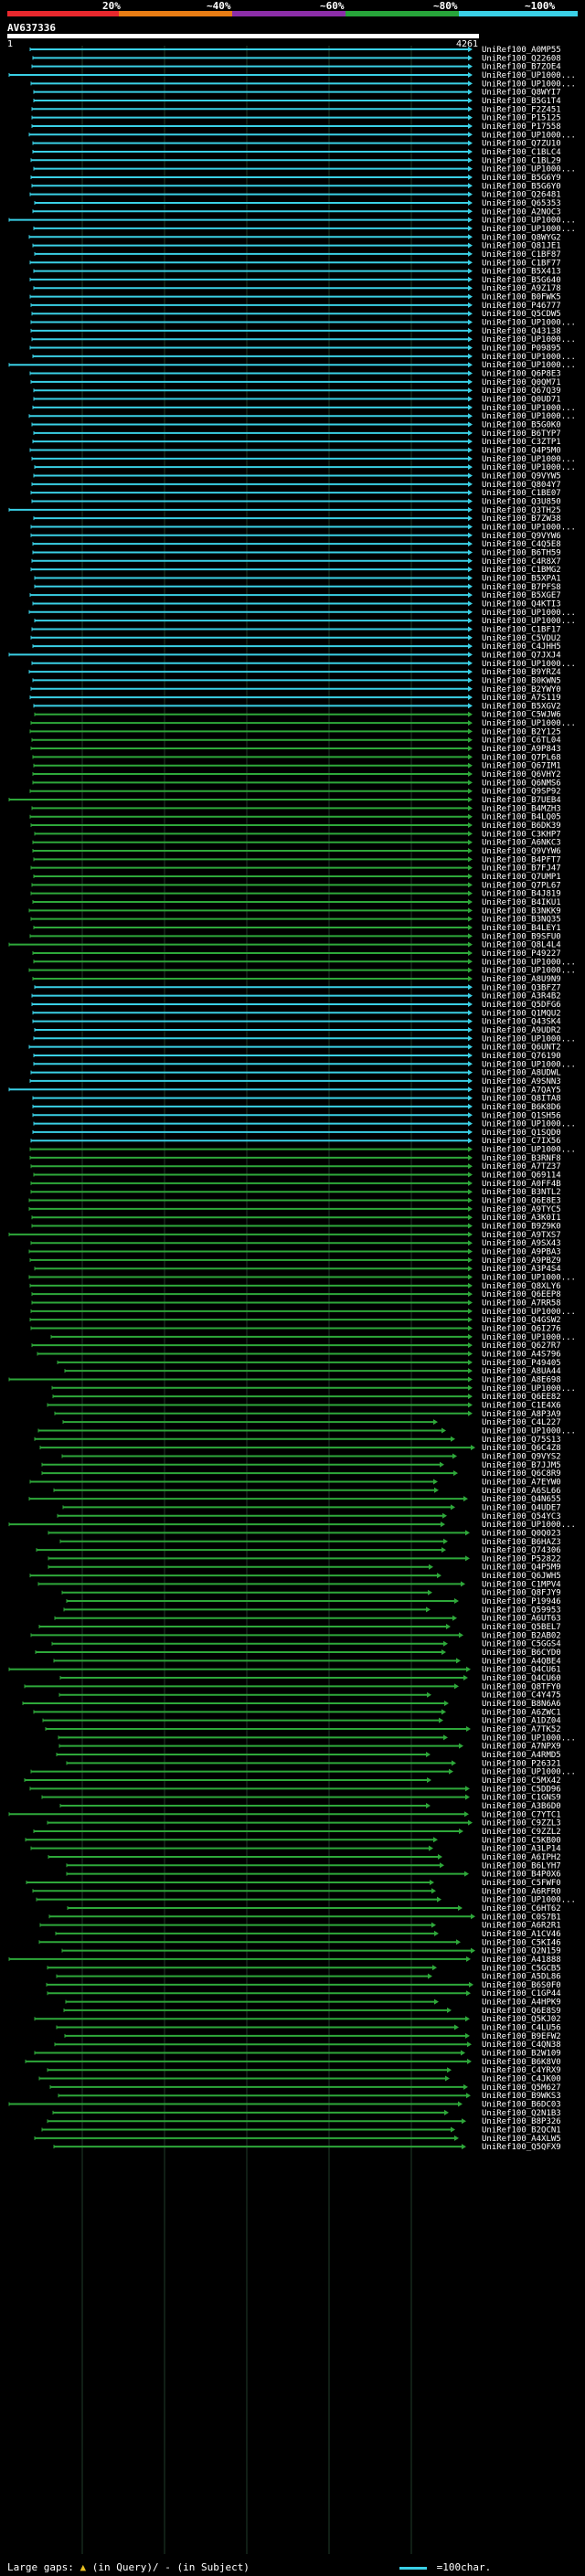 This screenshot has height=2576, width=585. I want to click on hit-label: UniRef100_Q6EE82, so click(521, 1397).